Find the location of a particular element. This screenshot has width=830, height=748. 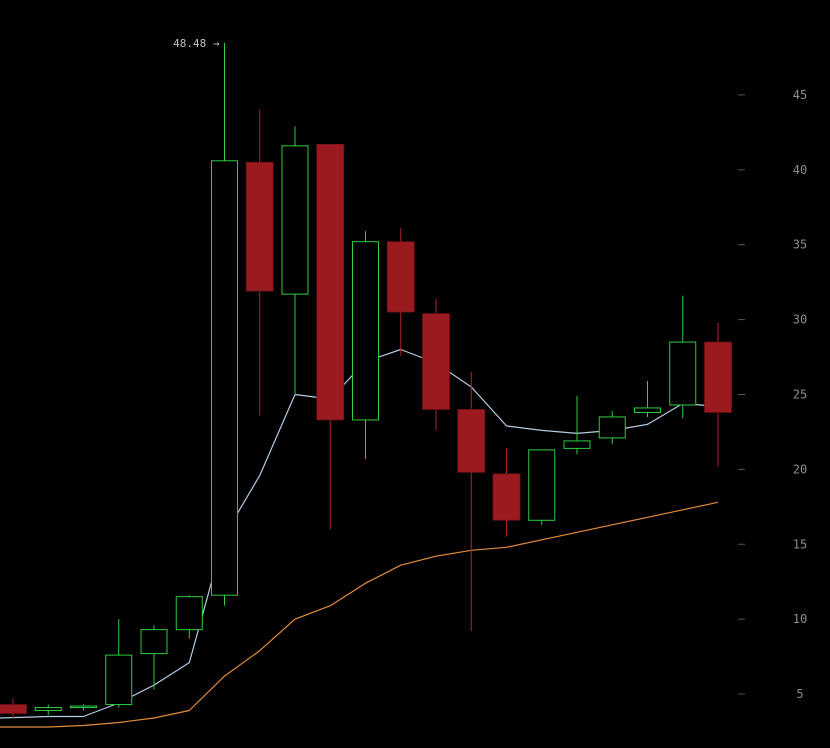

y-tick-label: 35 is located at coordinates (800, 245).